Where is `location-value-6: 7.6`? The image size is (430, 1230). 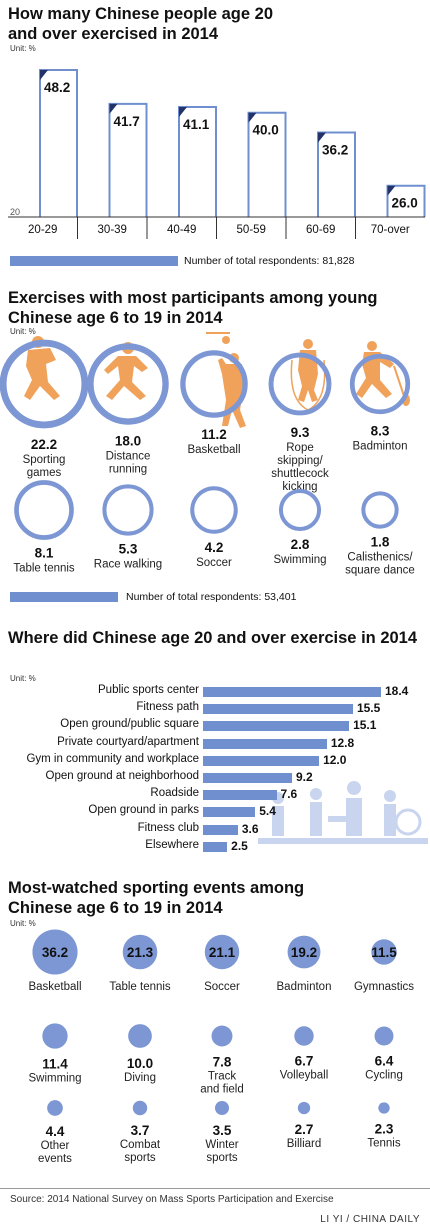 location-value-6: 7.6 is located at coordinates (289, 794).